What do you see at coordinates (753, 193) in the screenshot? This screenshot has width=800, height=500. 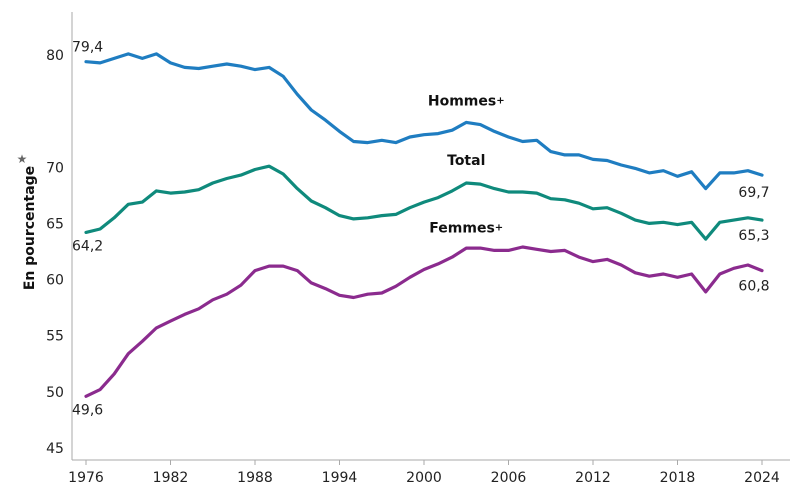 I see `end-label-hommes: 69,7` at bounding box center [753, 193].